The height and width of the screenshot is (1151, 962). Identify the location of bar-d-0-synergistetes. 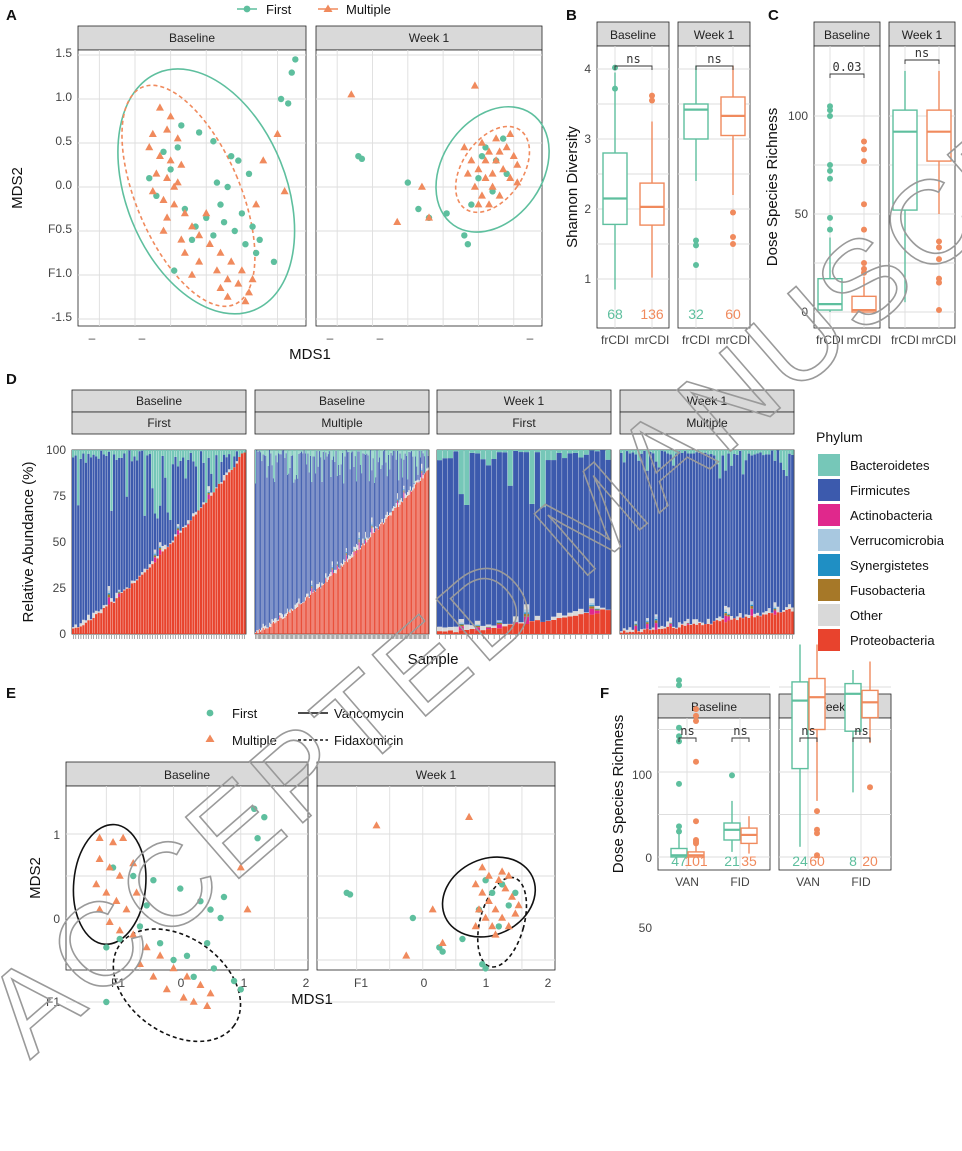
(155, 555).